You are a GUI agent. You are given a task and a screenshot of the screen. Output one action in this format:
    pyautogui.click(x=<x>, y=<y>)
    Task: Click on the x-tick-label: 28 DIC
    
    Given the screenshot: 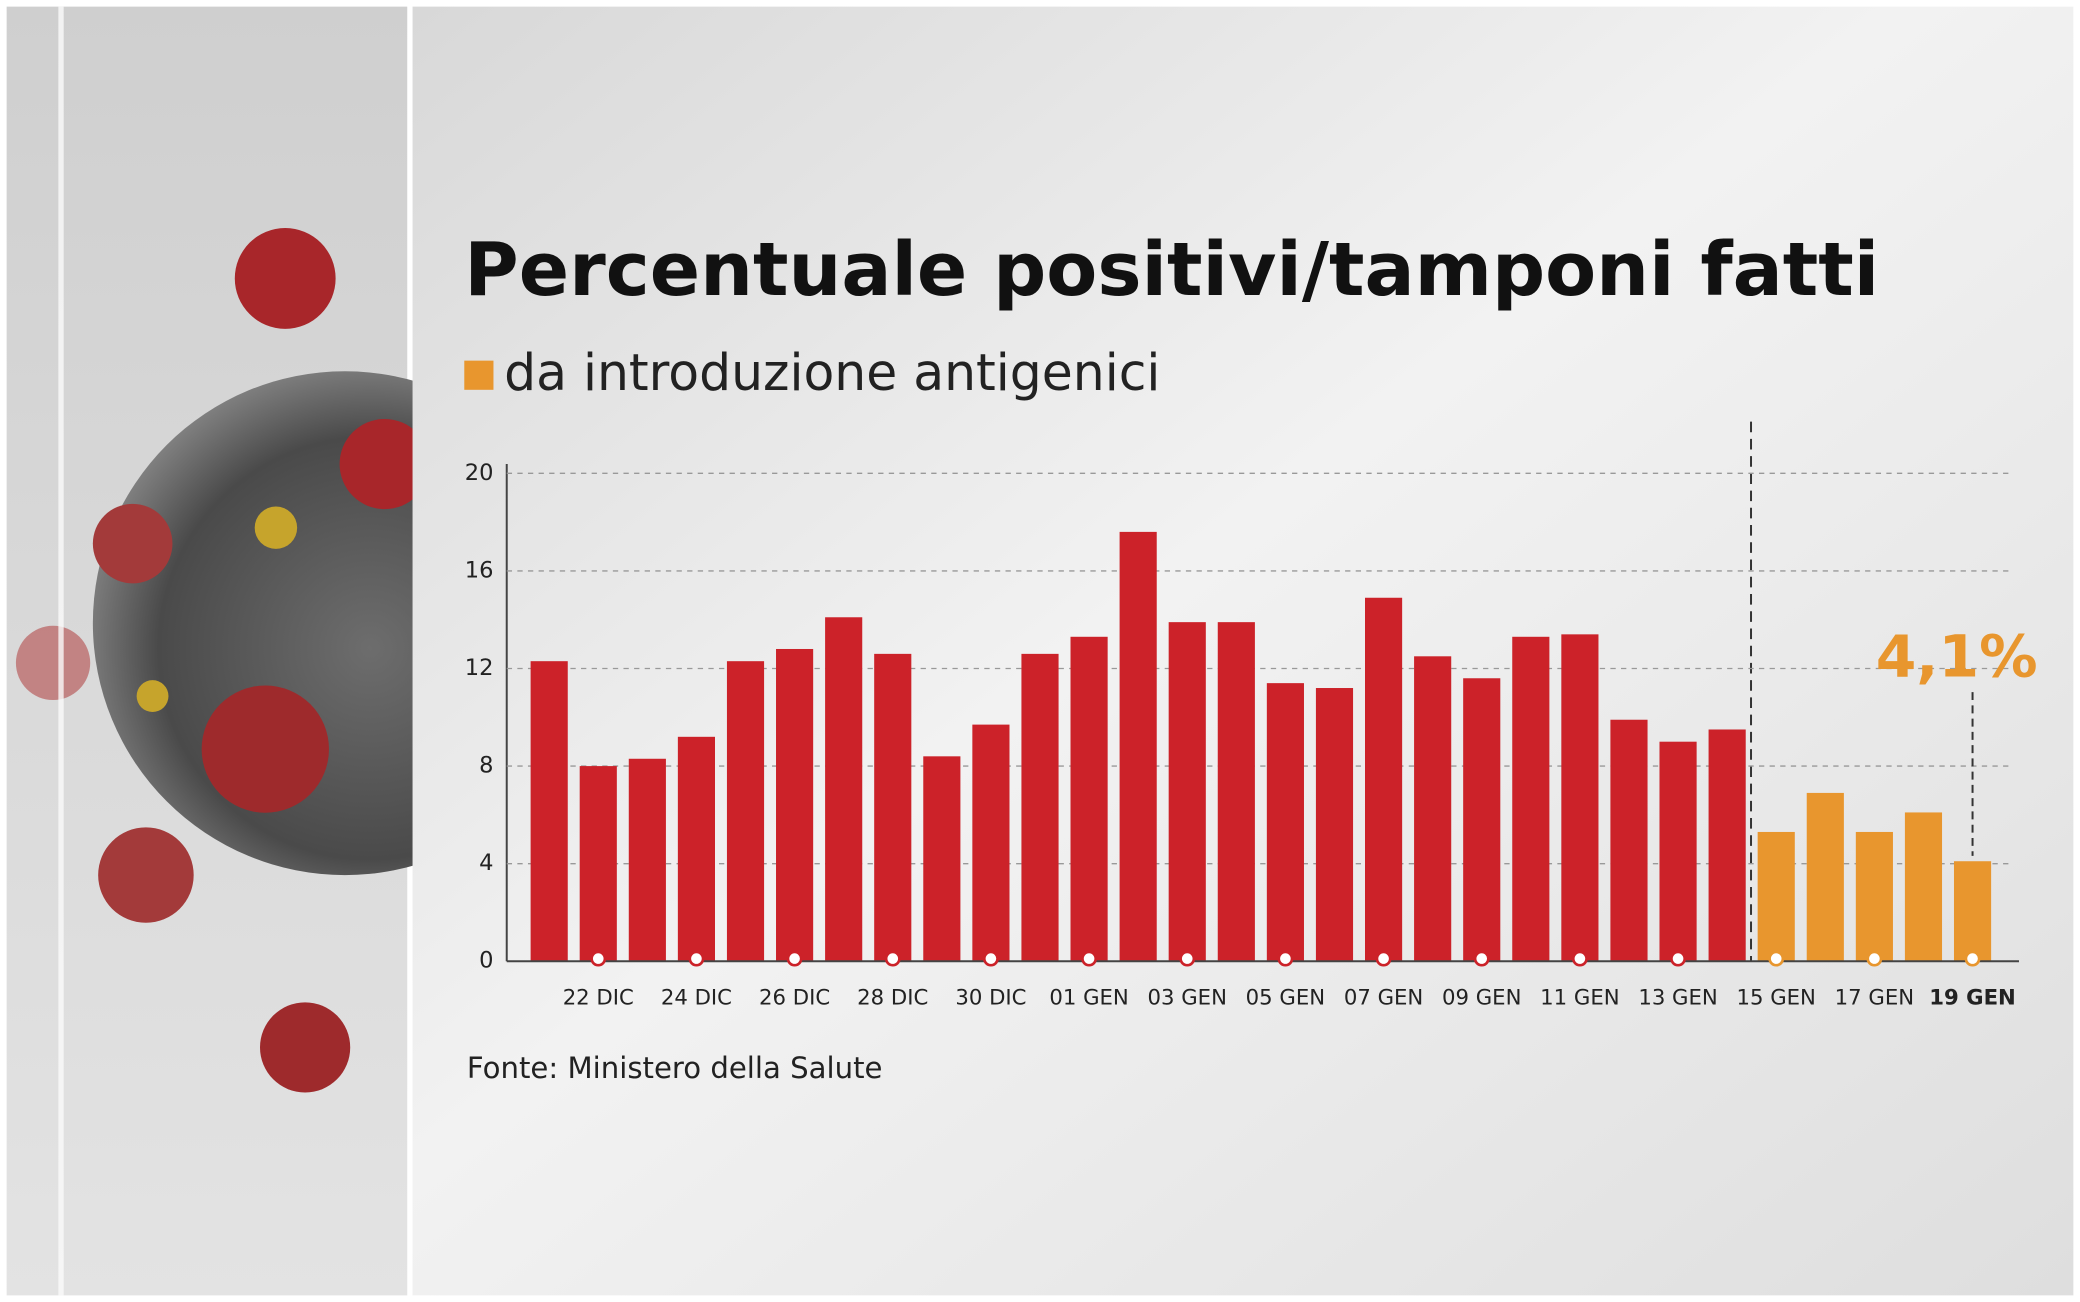 What is the action you would take?
    pyautogui.click(x=892, y=997)
    